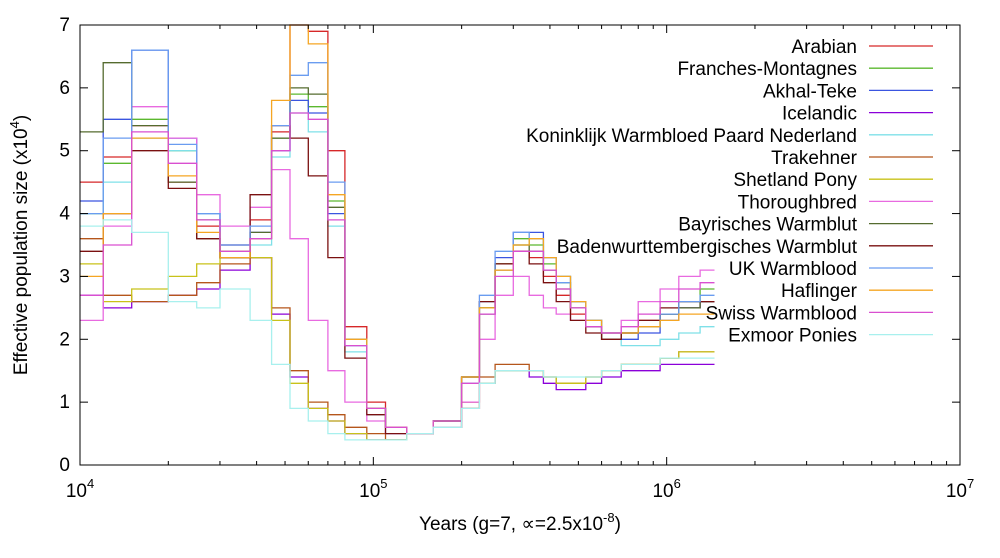 The width and height of the screenshot is (1000, 558). Describe the element at coordinates (768, 225) in the screenshot. I see `legend-label: Bayrisches Warmblut` at that location.